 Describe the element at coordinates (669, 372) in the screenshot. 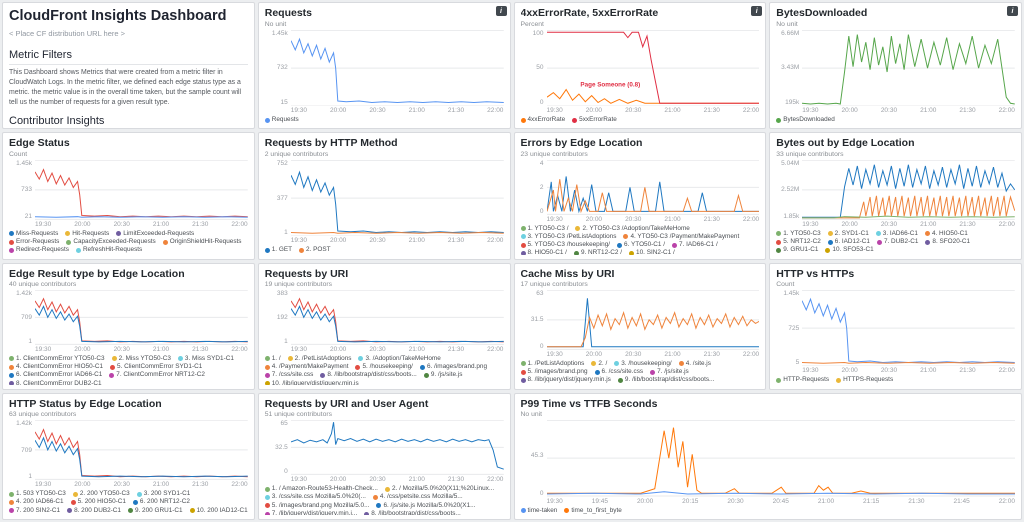

I see `legend-item: 7. /js/site.js` at that location.